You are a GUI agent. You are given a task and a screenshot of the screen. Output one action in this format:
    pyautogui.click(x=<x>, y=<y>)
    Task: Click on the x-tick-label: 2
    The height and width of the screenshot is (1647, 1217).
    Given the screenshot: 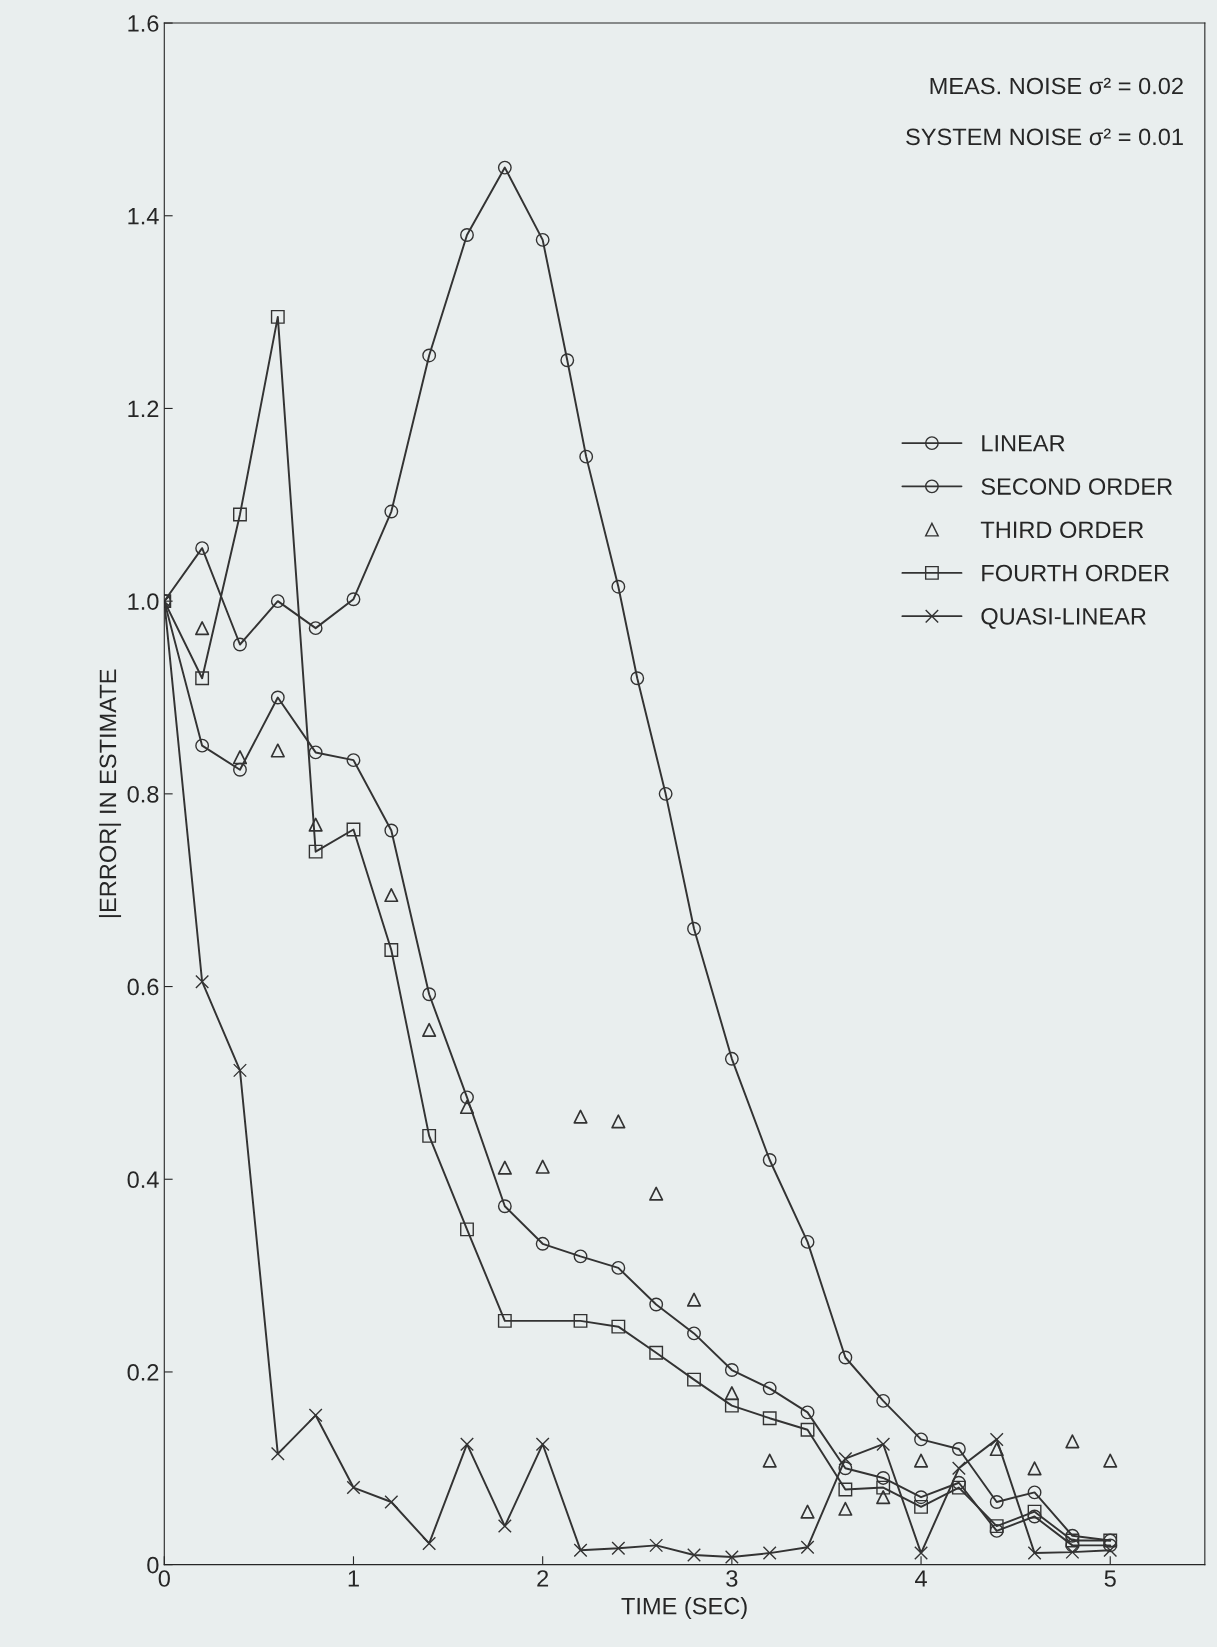 What is the action you would take?
    pyautogui.click(x=543, y=1578)
    